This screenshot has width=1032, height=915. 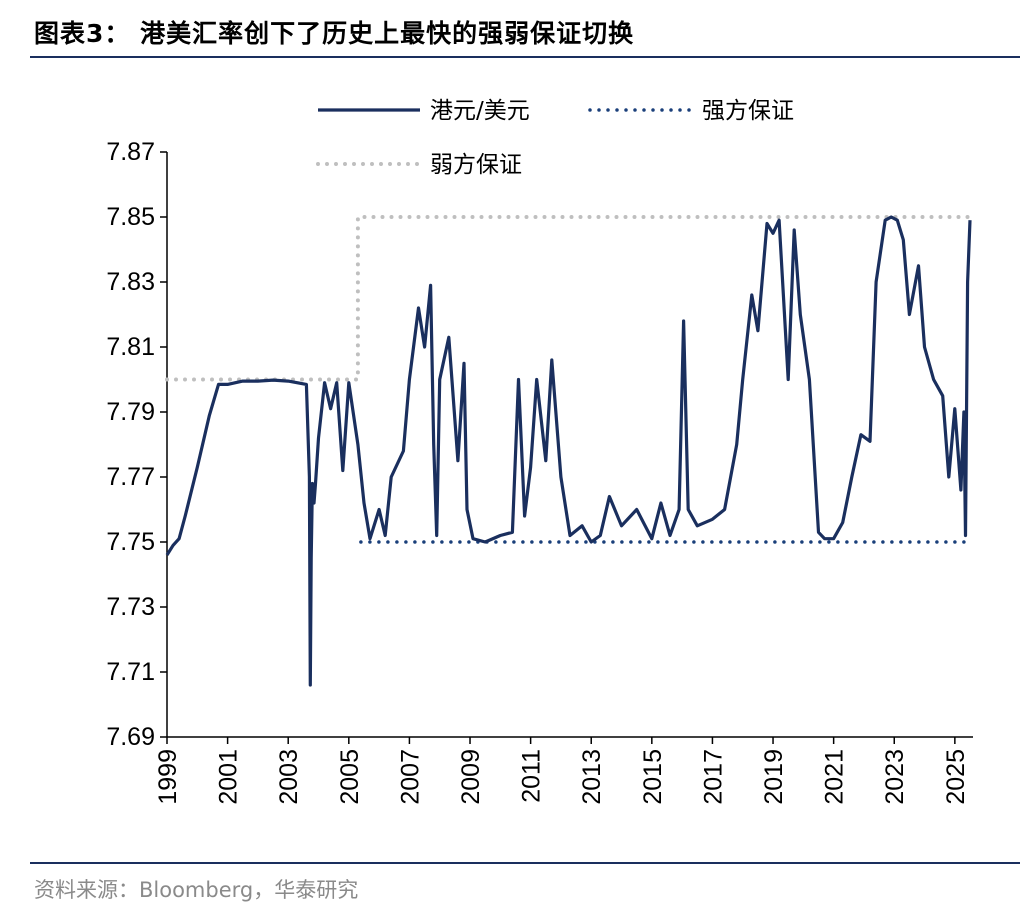 What do you see at coordinates (130, 542) in the screenshot?
I see `y-tick-label: 7.75` at bounding box center [130, 542].